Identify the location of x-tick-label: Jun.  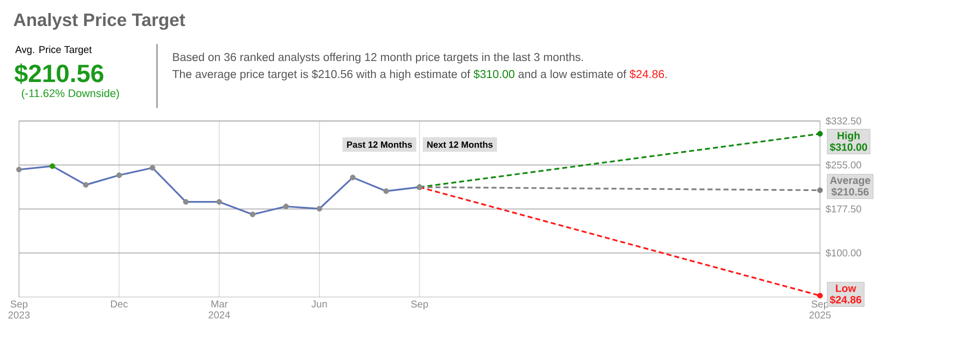
(319, 304).